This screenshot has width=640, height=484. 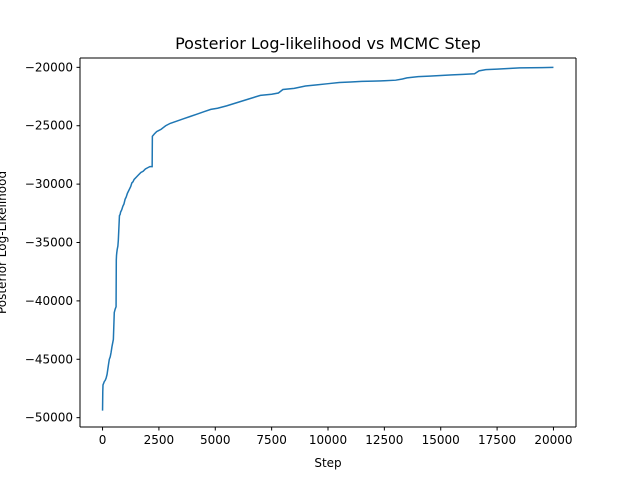 What do you see at coordinates (441, 440) in the screenshot?
I see `x-tick-label: 15000` at bounding box center [441, 440].